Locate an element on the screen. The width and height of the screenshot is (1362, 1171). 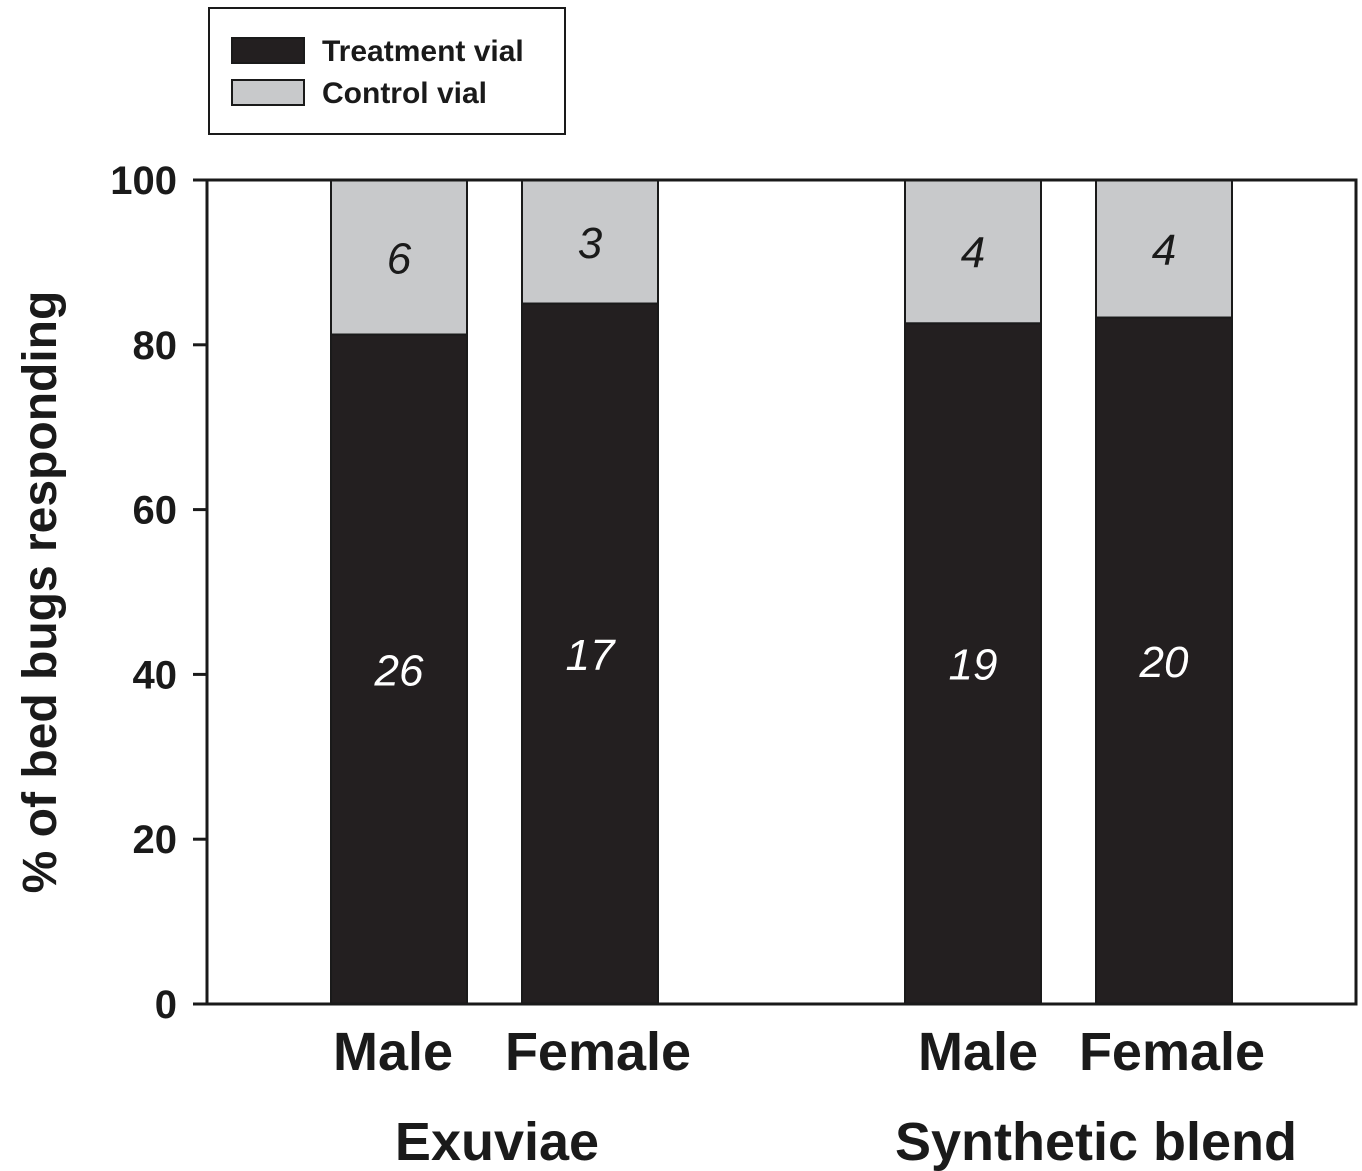
group-label: Exuviae is located at coordinates (497, 1141).